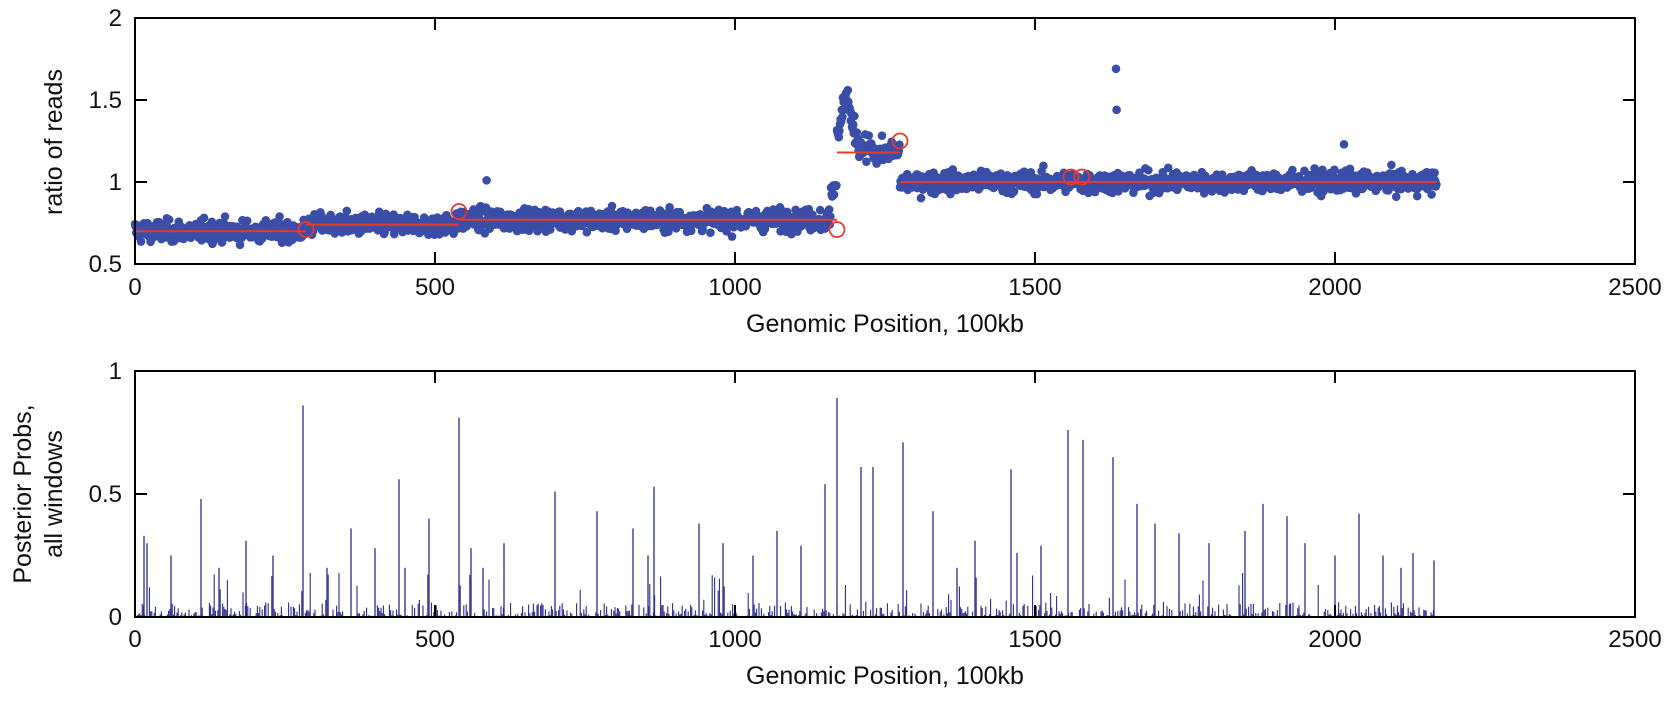  What do you see at coordinates (1634, 639) in the screenshot?
I see `bottom-xtick-label: 2500` at bounding box center [1634, 639].